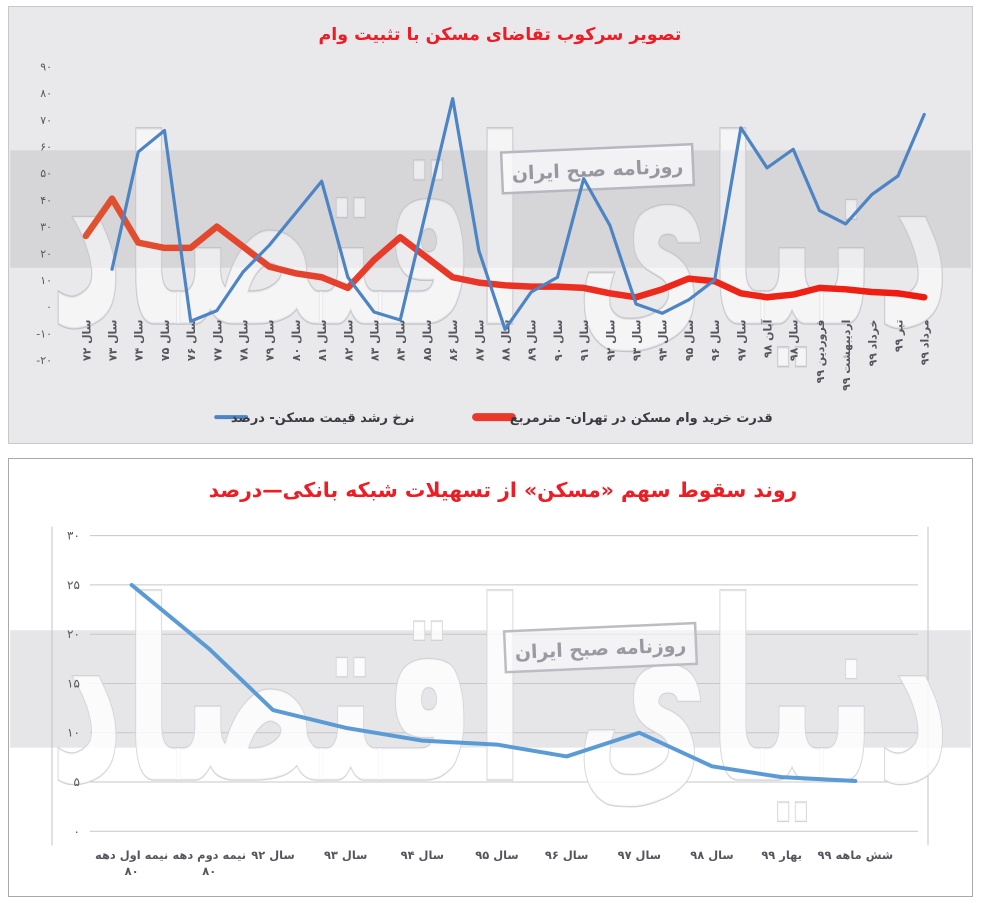 This screenshot has width=981, height=904. I want to click on x-category-label: سال ۸۳, so click(375, 341).